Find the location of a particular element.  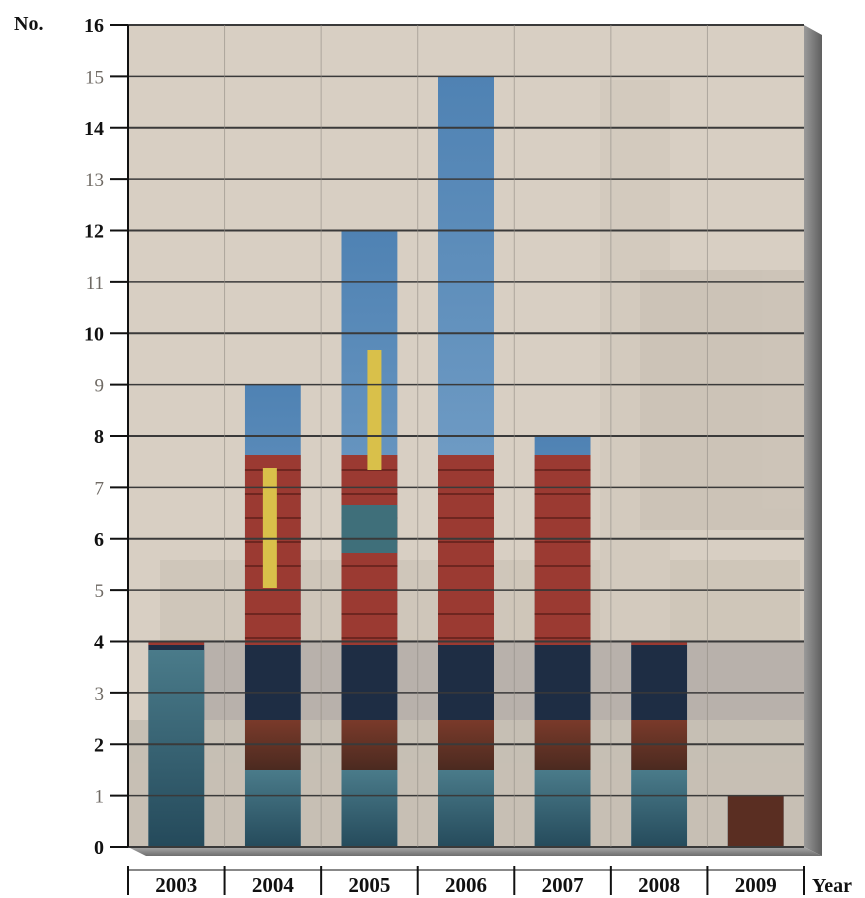

y-tick-label-7: 7 is located at coordinates (100, 488).